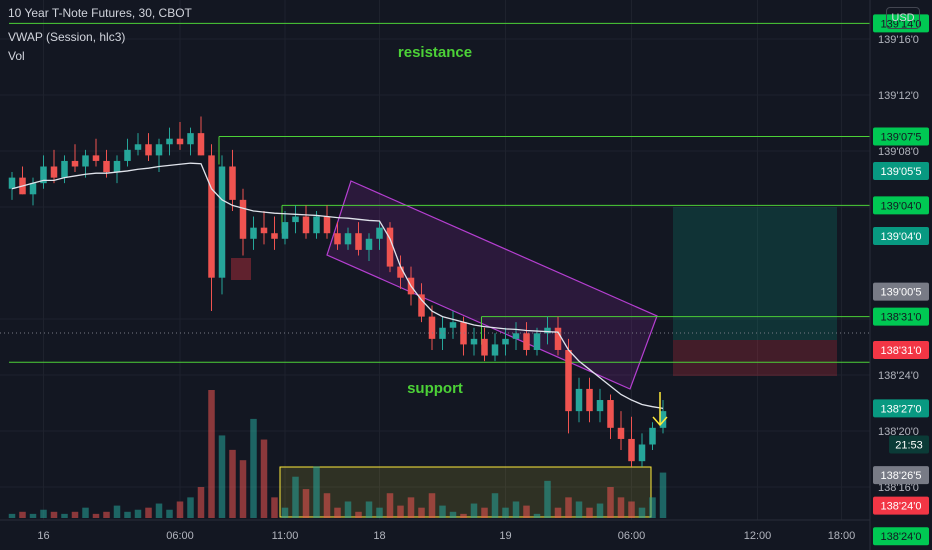  I want to click on price-label-text: 138'27'0, so click(901, 409).